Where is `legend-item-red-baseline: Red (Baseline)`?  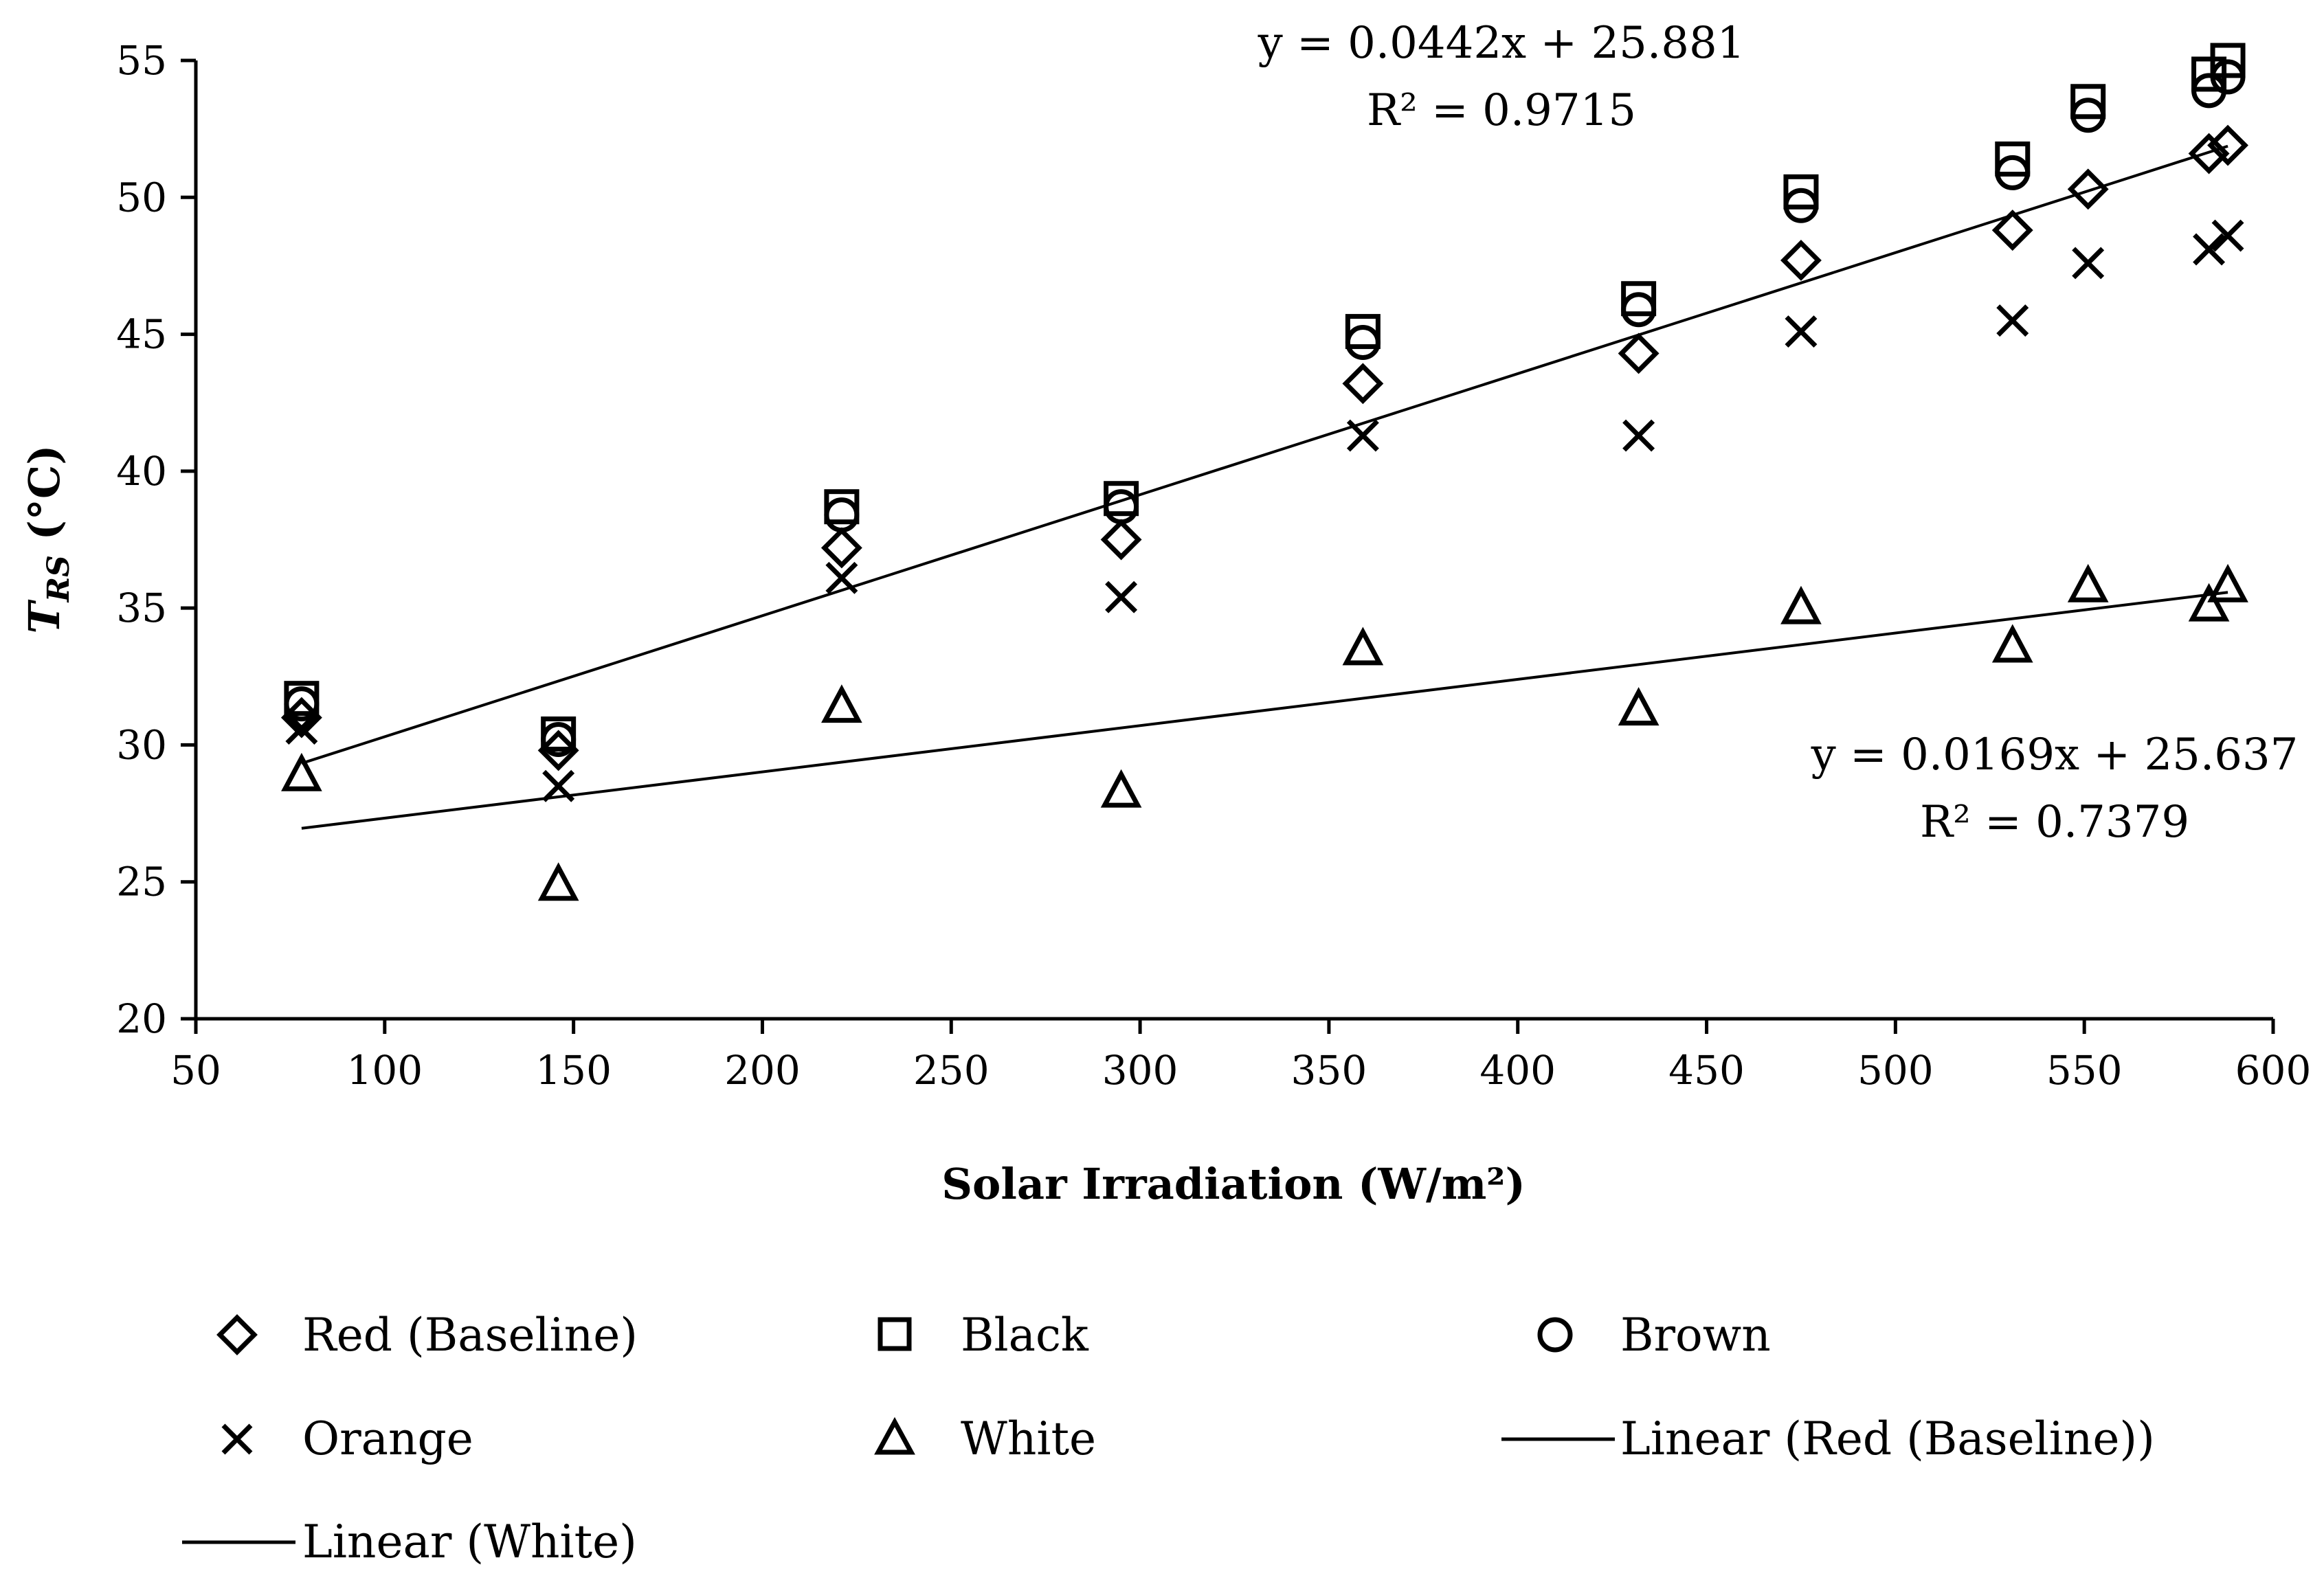 legend-item-red-baseline: Red (Baseline) is located at coordinates (427, 1335).